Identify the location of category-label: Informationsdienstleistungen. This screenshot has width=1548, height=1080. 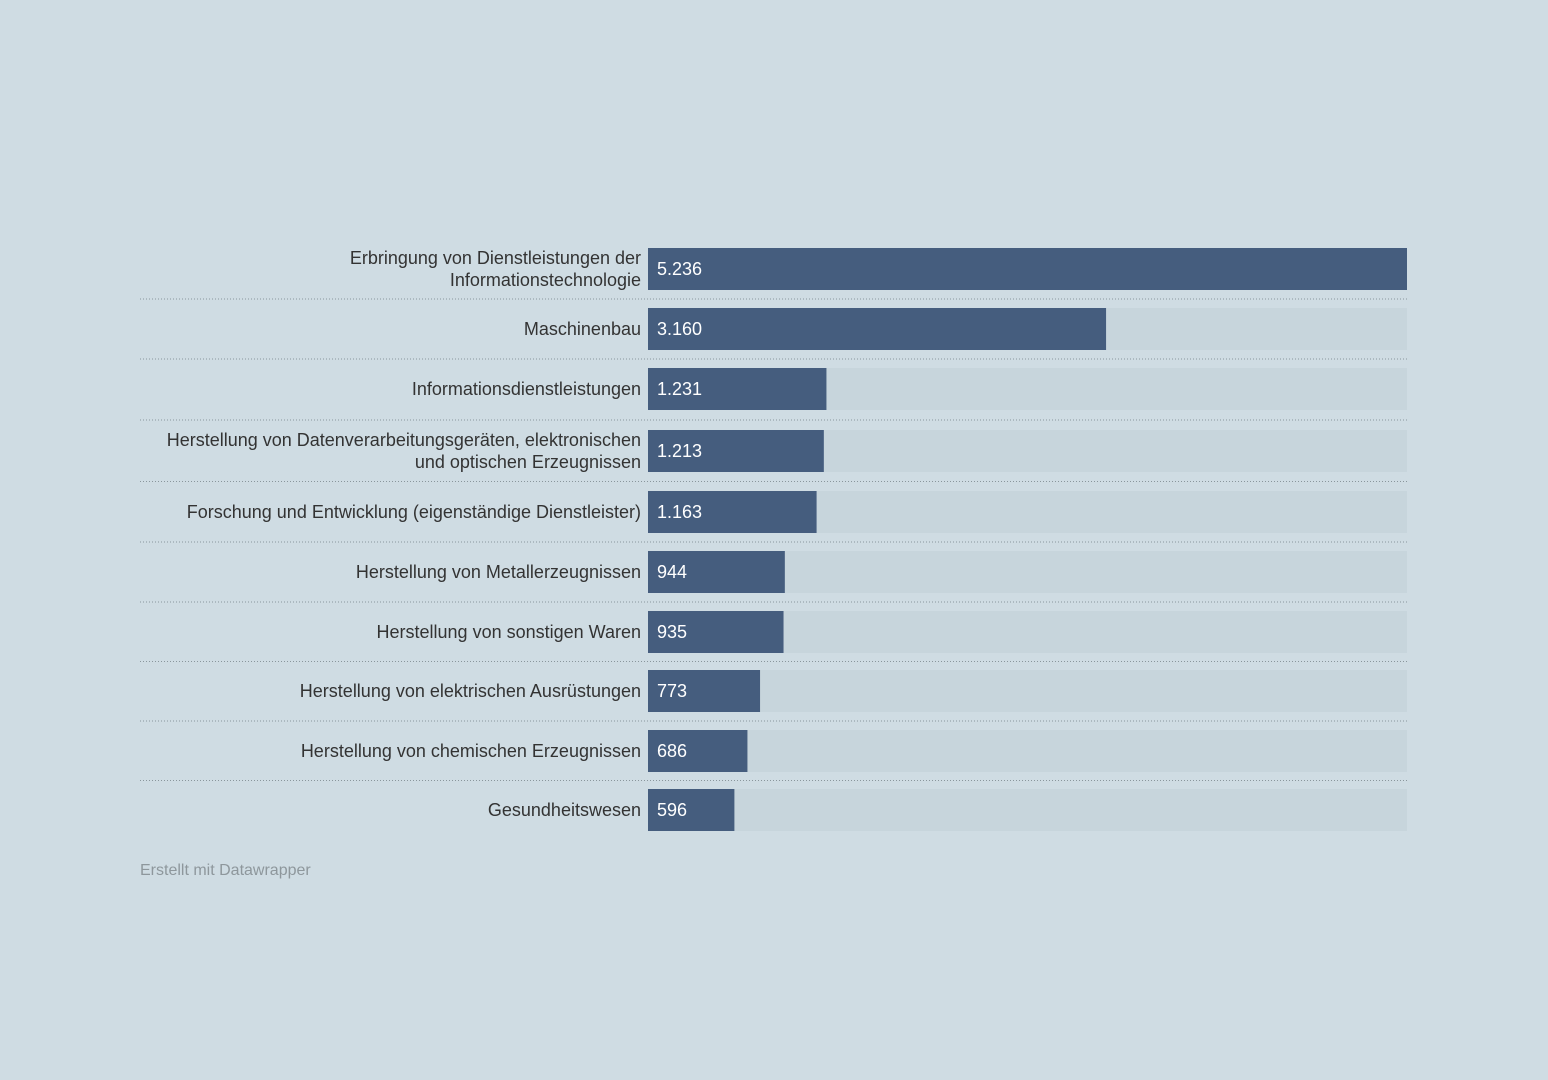
(526, 389).